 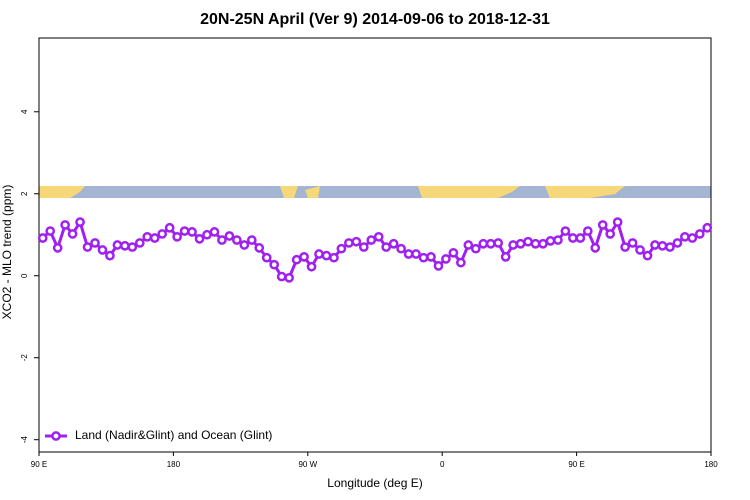 I want to click on y-tick-label: -4, so click(x=24, y=440).